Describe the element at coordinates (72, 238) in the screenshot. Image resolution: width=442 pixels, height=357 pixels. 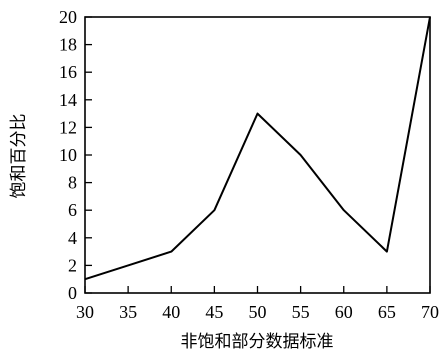
I see `y-tick-label: 4` at that location.